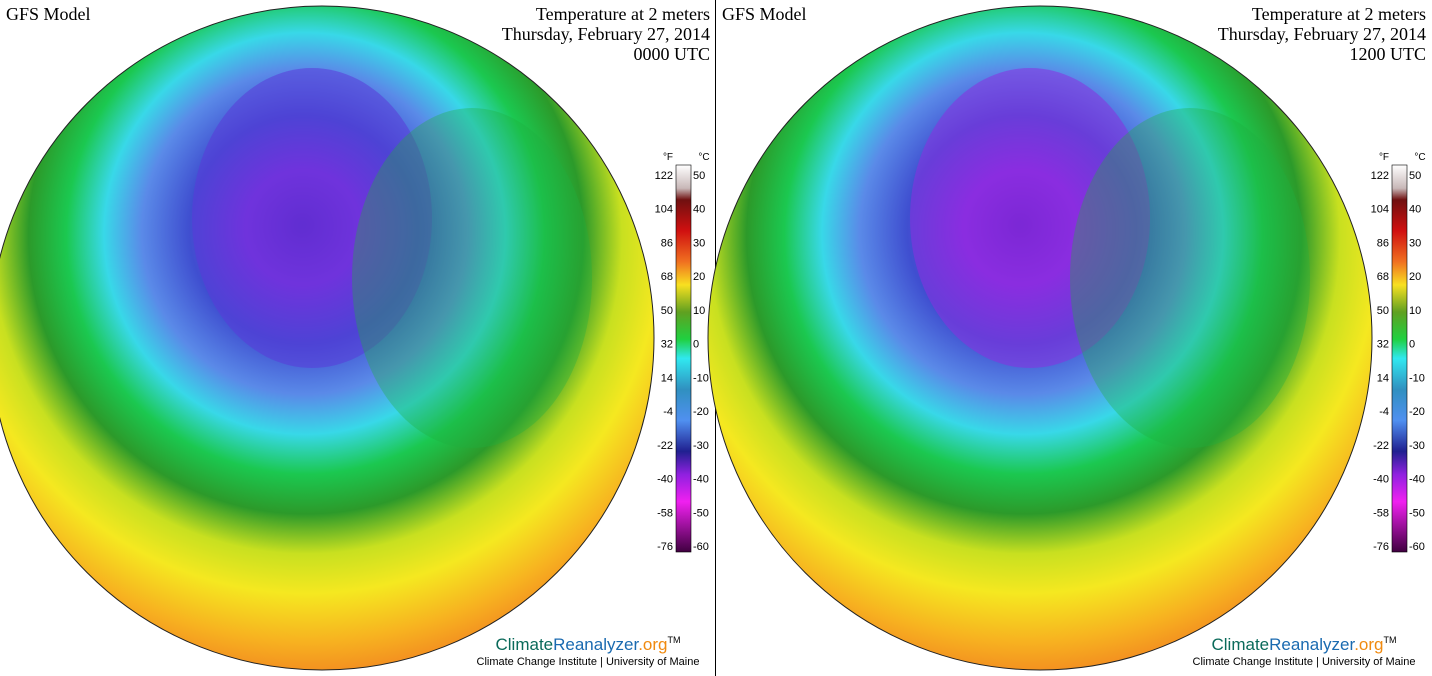 The width and height of the screenshot is (1432, 676). Describe the element at coordinates (672, 54) in the screenshot. I see `title-line: 0000 UTC` at that location.